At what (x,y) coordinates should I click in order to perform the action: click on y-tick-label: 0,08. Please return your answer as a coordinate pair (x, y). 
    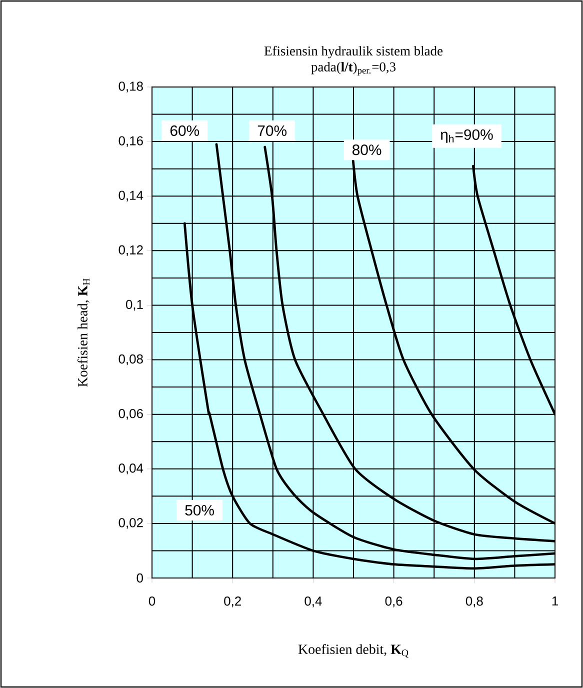
    Looking at the image, I should click on (130, 360).